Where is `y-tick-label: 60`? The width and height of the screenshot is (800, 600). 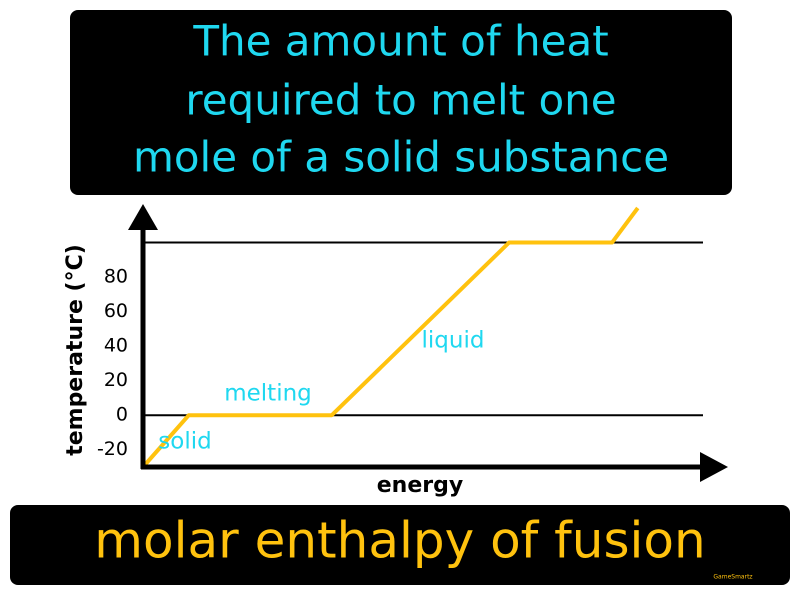
y-tick-label: 60 is located at coordinates (116, 311).